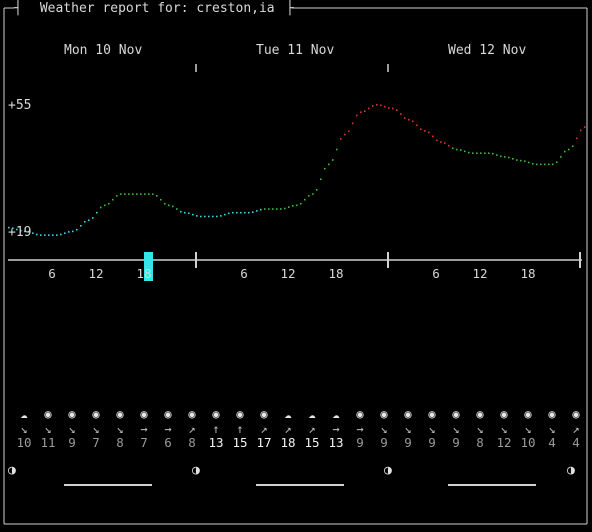 The image size is (592, 532). Describe the element at coordinates (20, 105) in the screenshot. I see `y-max-label: +55` at that location.